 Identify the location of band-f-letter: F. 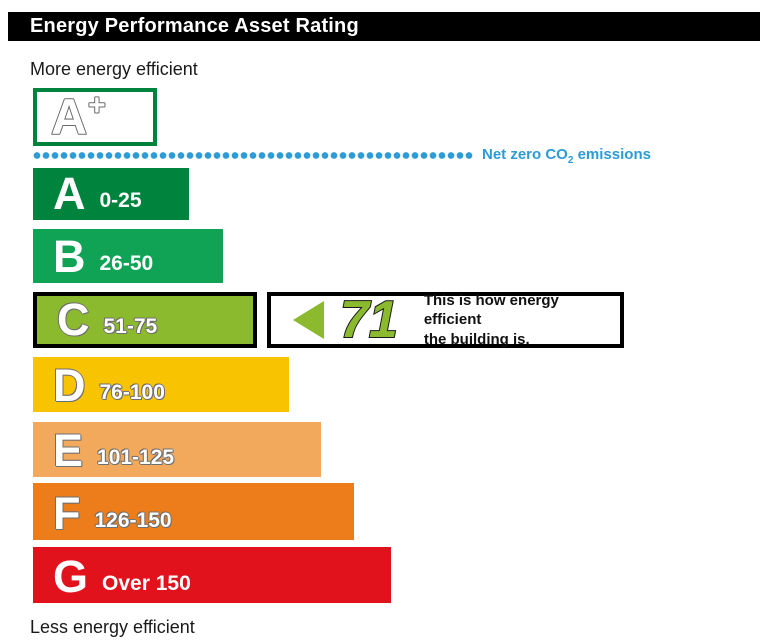
(67, 514).